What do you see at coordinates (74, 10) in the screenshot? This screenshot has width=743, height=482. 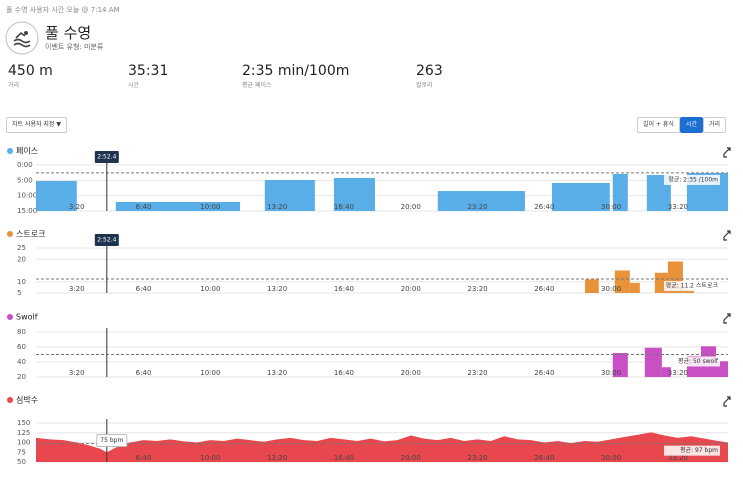 I see `breadcrumb-time: 사용자 시간 오늘 @ 7:14 AM` at bounding box center [74, 10].